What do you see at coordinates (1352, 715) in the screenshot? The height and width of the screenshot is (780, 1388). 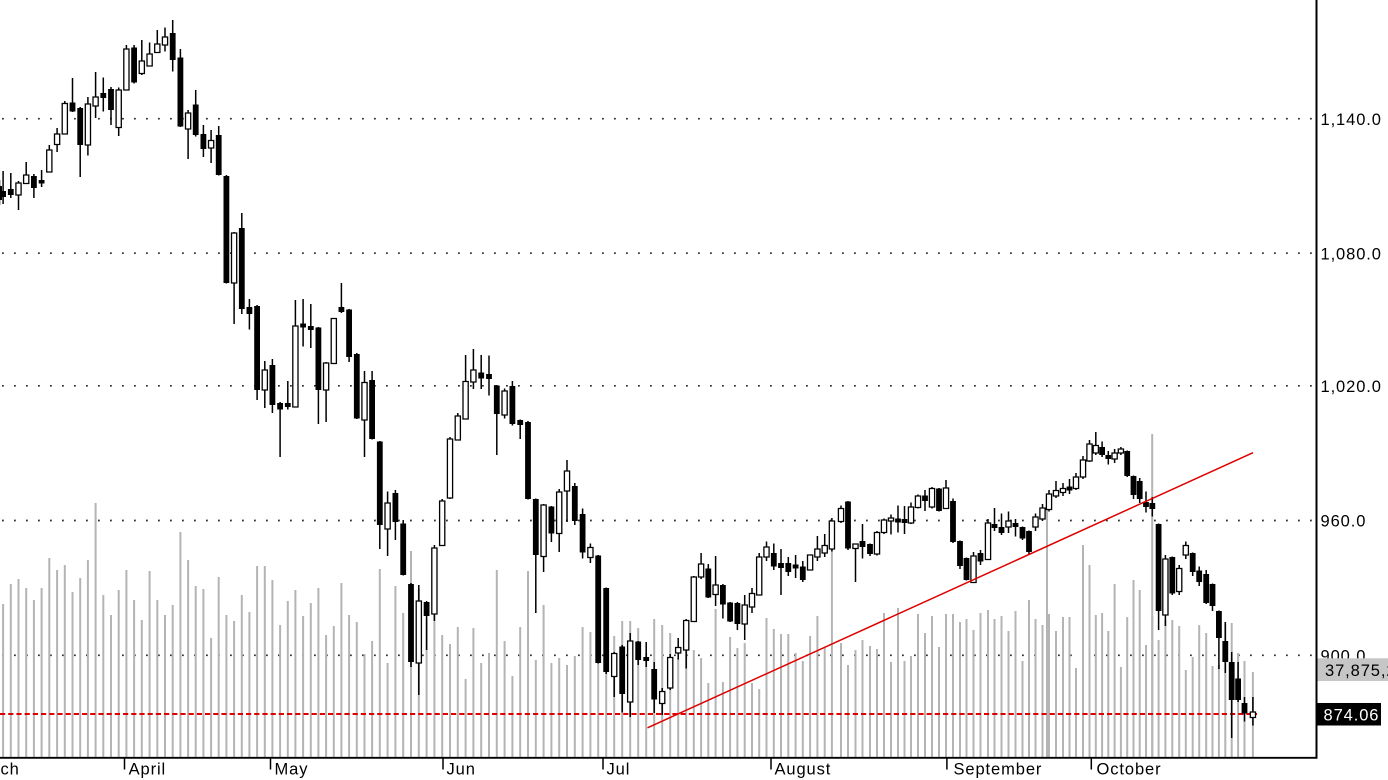 I see `svg-text: 874.06` at bounding box center [1352, 715].